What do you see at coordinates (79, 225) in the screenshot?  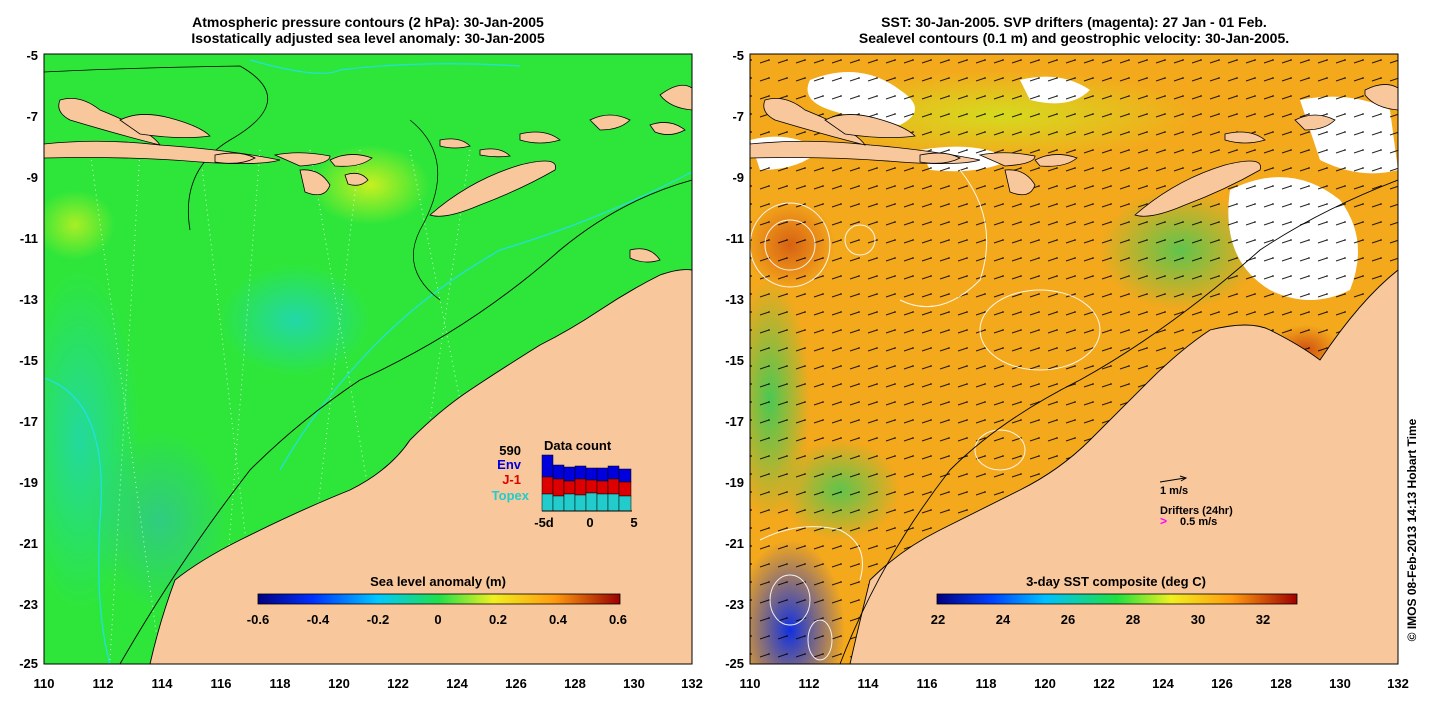 I see `sla-high-west` at bounding box center [79, 225].